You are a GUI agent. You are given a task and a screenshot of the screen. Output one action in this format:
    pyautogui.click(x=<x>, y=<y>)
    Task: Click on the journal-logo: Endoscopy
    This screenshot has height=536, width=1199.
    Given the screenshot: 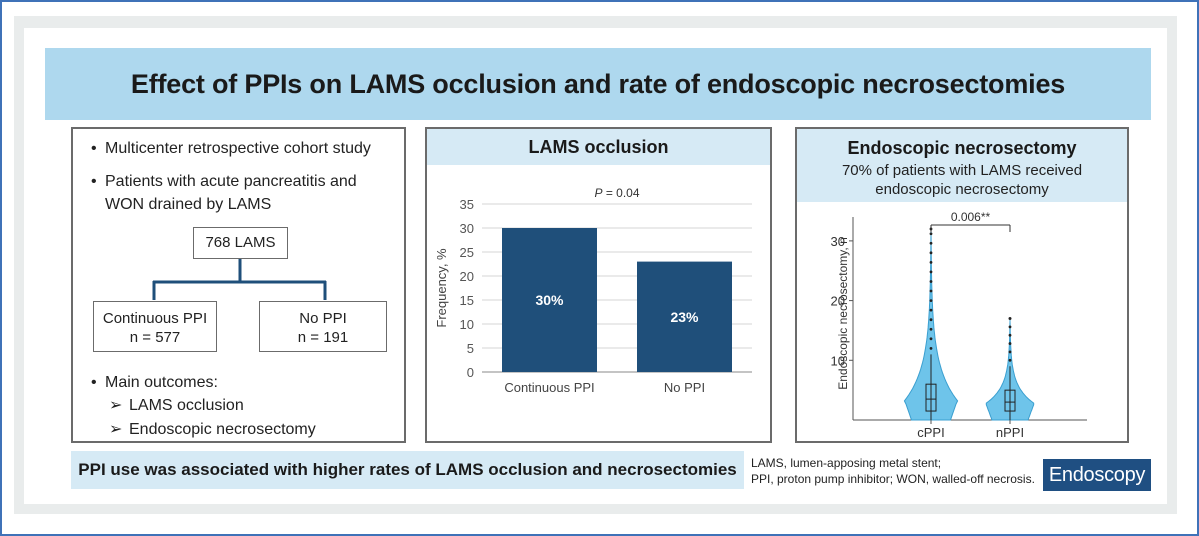 What is the action you would take?
    pyautogui.click(x=1097, y=475)
    